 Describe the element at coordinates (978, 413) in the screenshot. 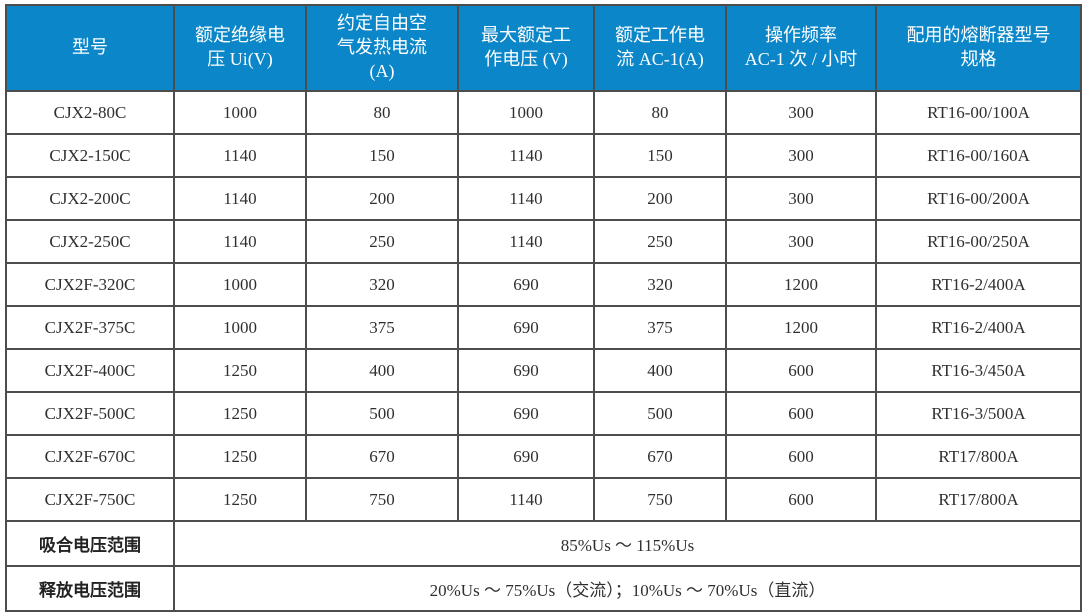

I see `fuse-cell: RT16-3/500A` at that location.